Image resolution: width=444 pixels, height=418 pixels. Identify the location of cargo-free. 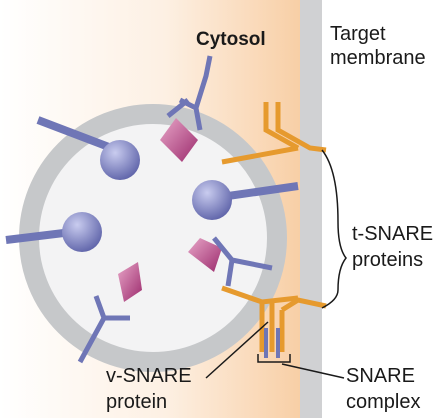
(130, 282).